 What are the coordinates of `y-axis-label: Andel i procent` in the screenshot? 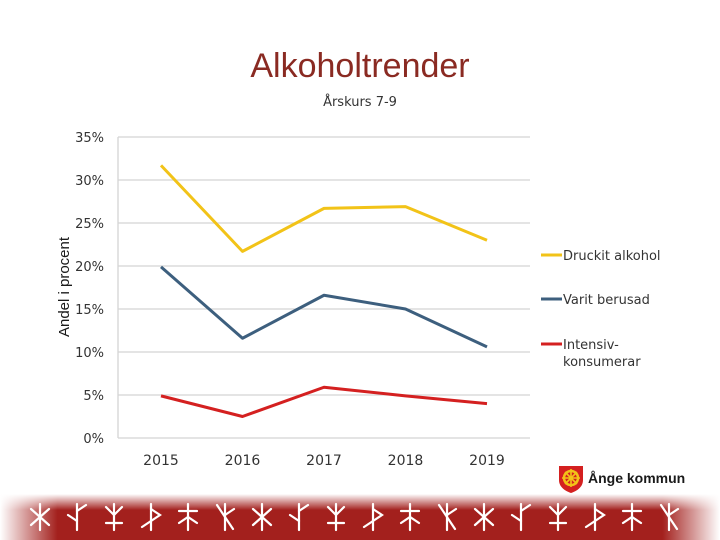 It's located at (64, 286).